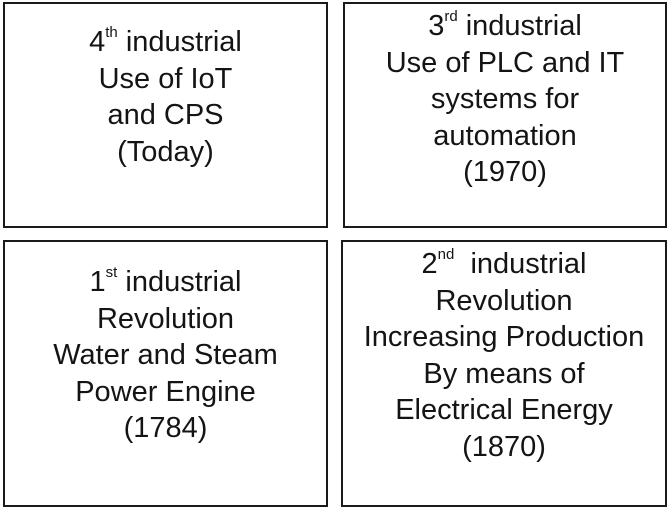 The image size is (670, 509). I want to click on ordinal-suffix: st, so click(111, 273).